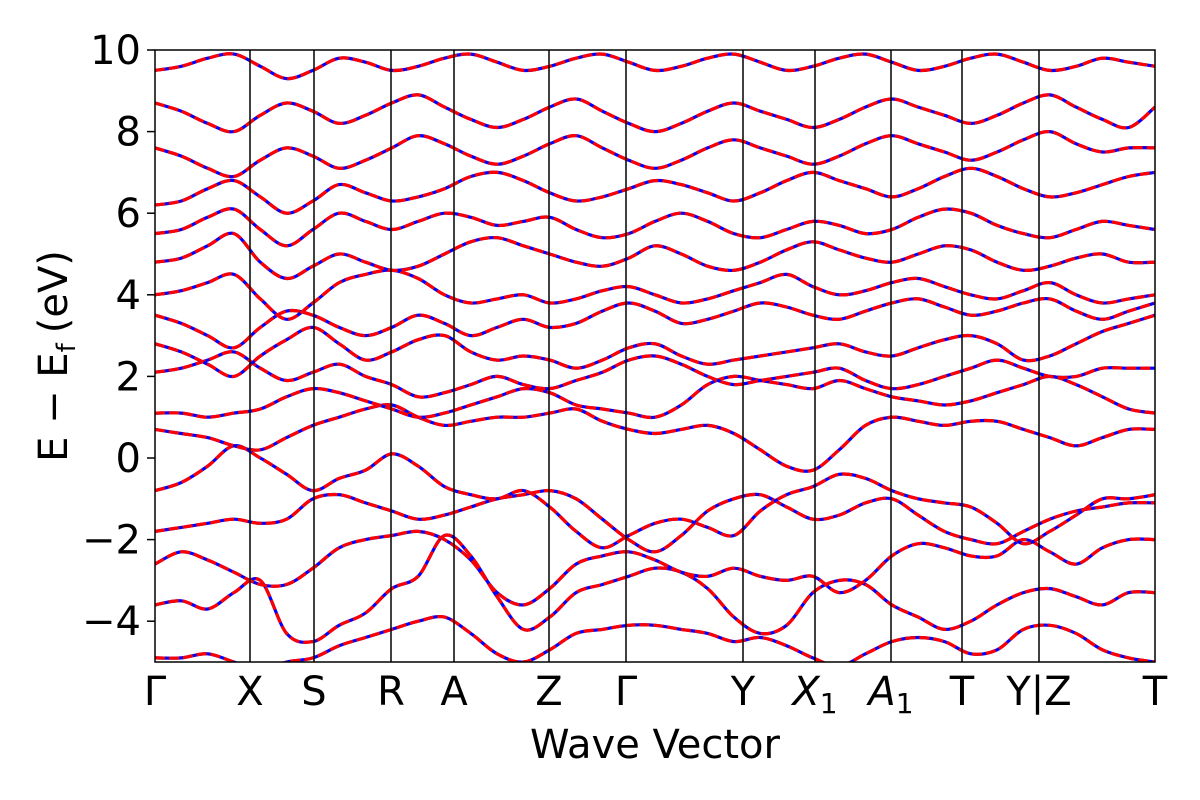 This screenshot has height=800, width=1200. I want to click on y-tick-label: 6, so click(128, 214).